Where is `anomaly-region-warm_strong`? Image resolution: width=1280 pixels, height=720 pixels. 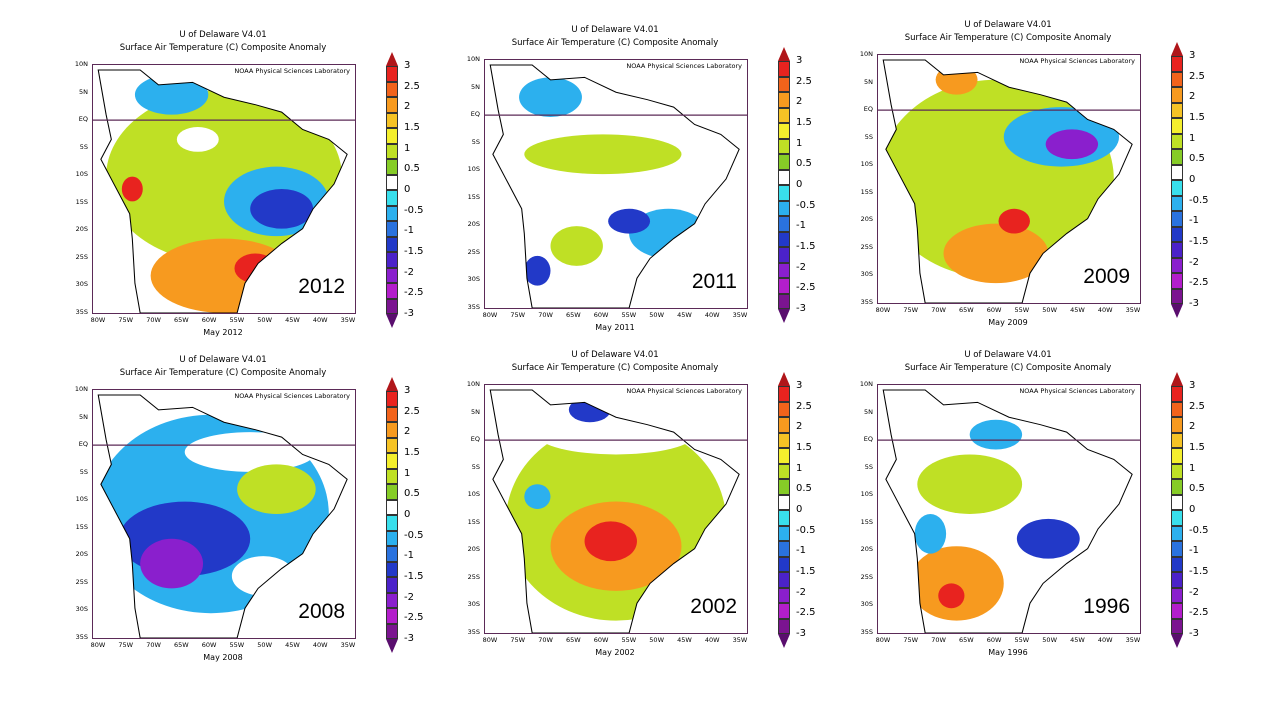
anomaly-region-warm_strong is located at coordinates (1014, 221).